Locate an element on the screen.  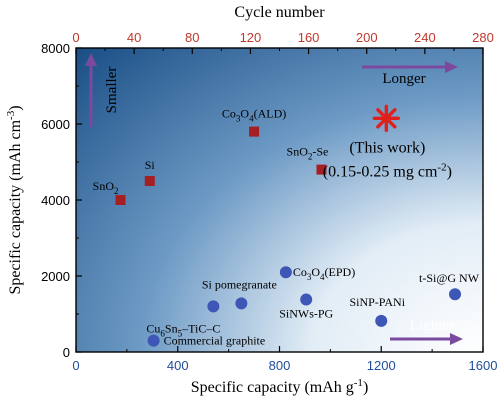
point-label: Cu6Sn5–TiC–C is located at coordinates (183, 329).